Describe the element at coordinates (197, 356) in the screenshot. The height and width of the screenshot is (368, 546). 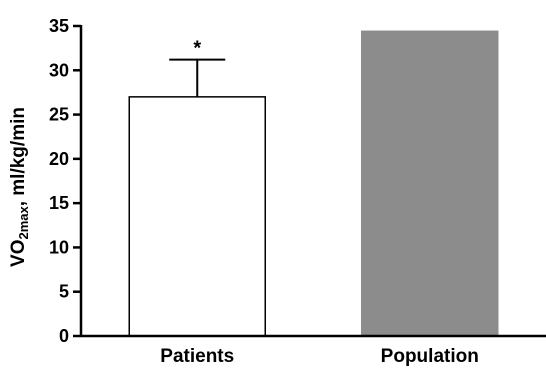
I see `x-category-label: Patients` at that location.